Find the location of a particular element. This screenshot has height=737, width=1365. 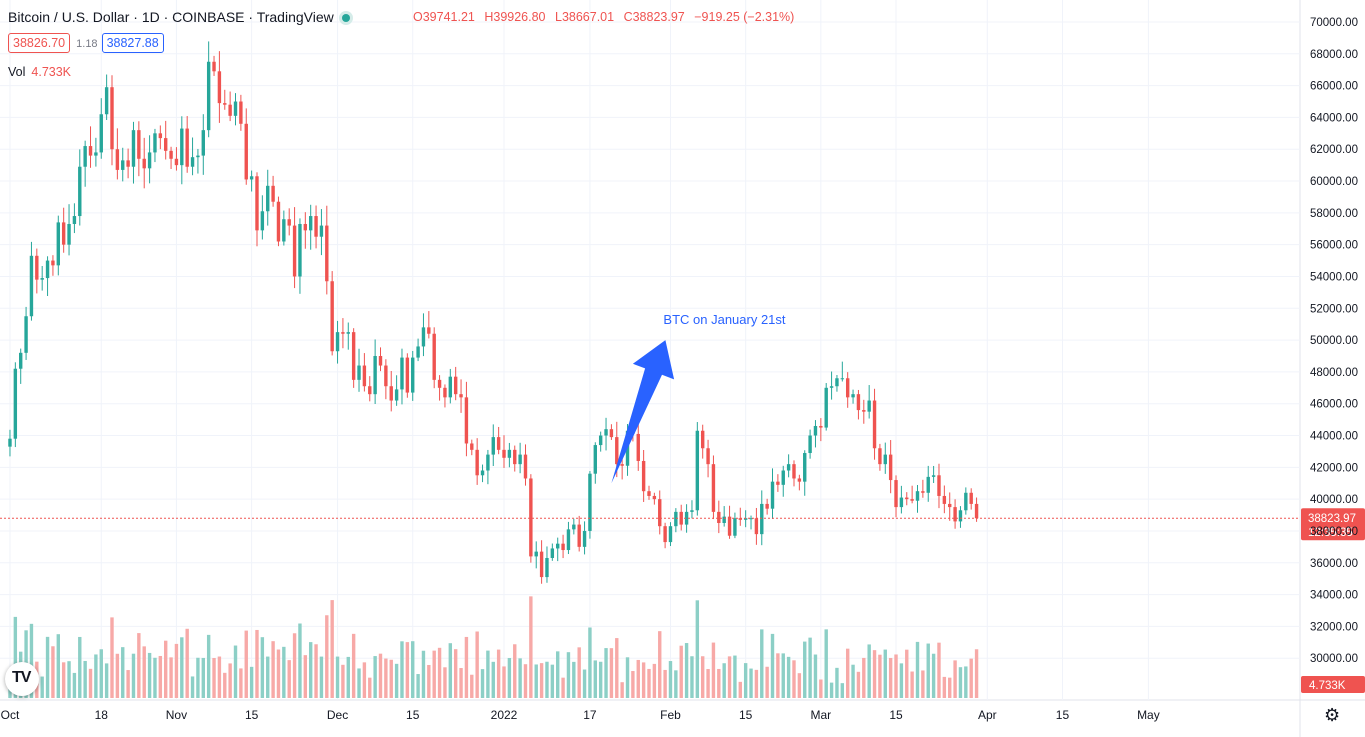

x-tick-label: 17 is located at coordinates (590, 715).